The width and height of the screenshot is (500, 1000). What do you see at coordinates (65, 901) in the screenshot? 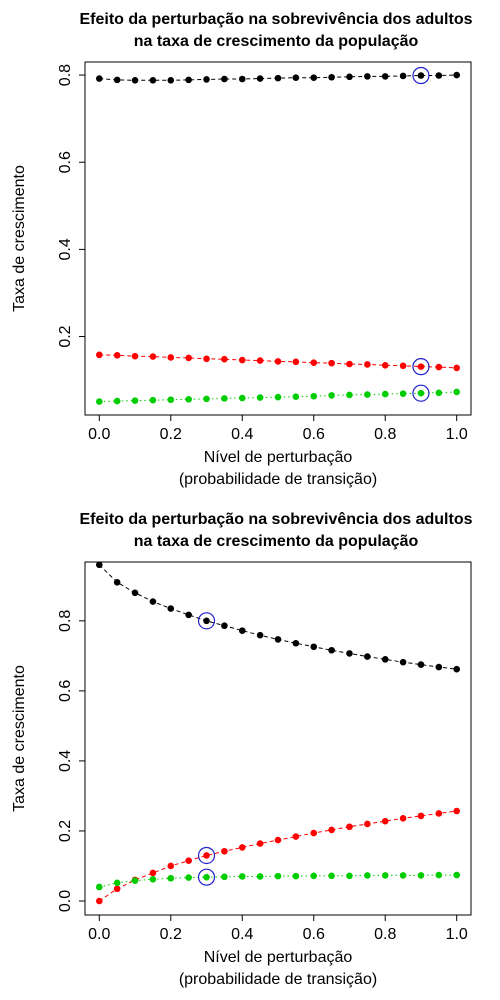
I see `y-tick-label: 0.0` at bounding box center [65, 901].